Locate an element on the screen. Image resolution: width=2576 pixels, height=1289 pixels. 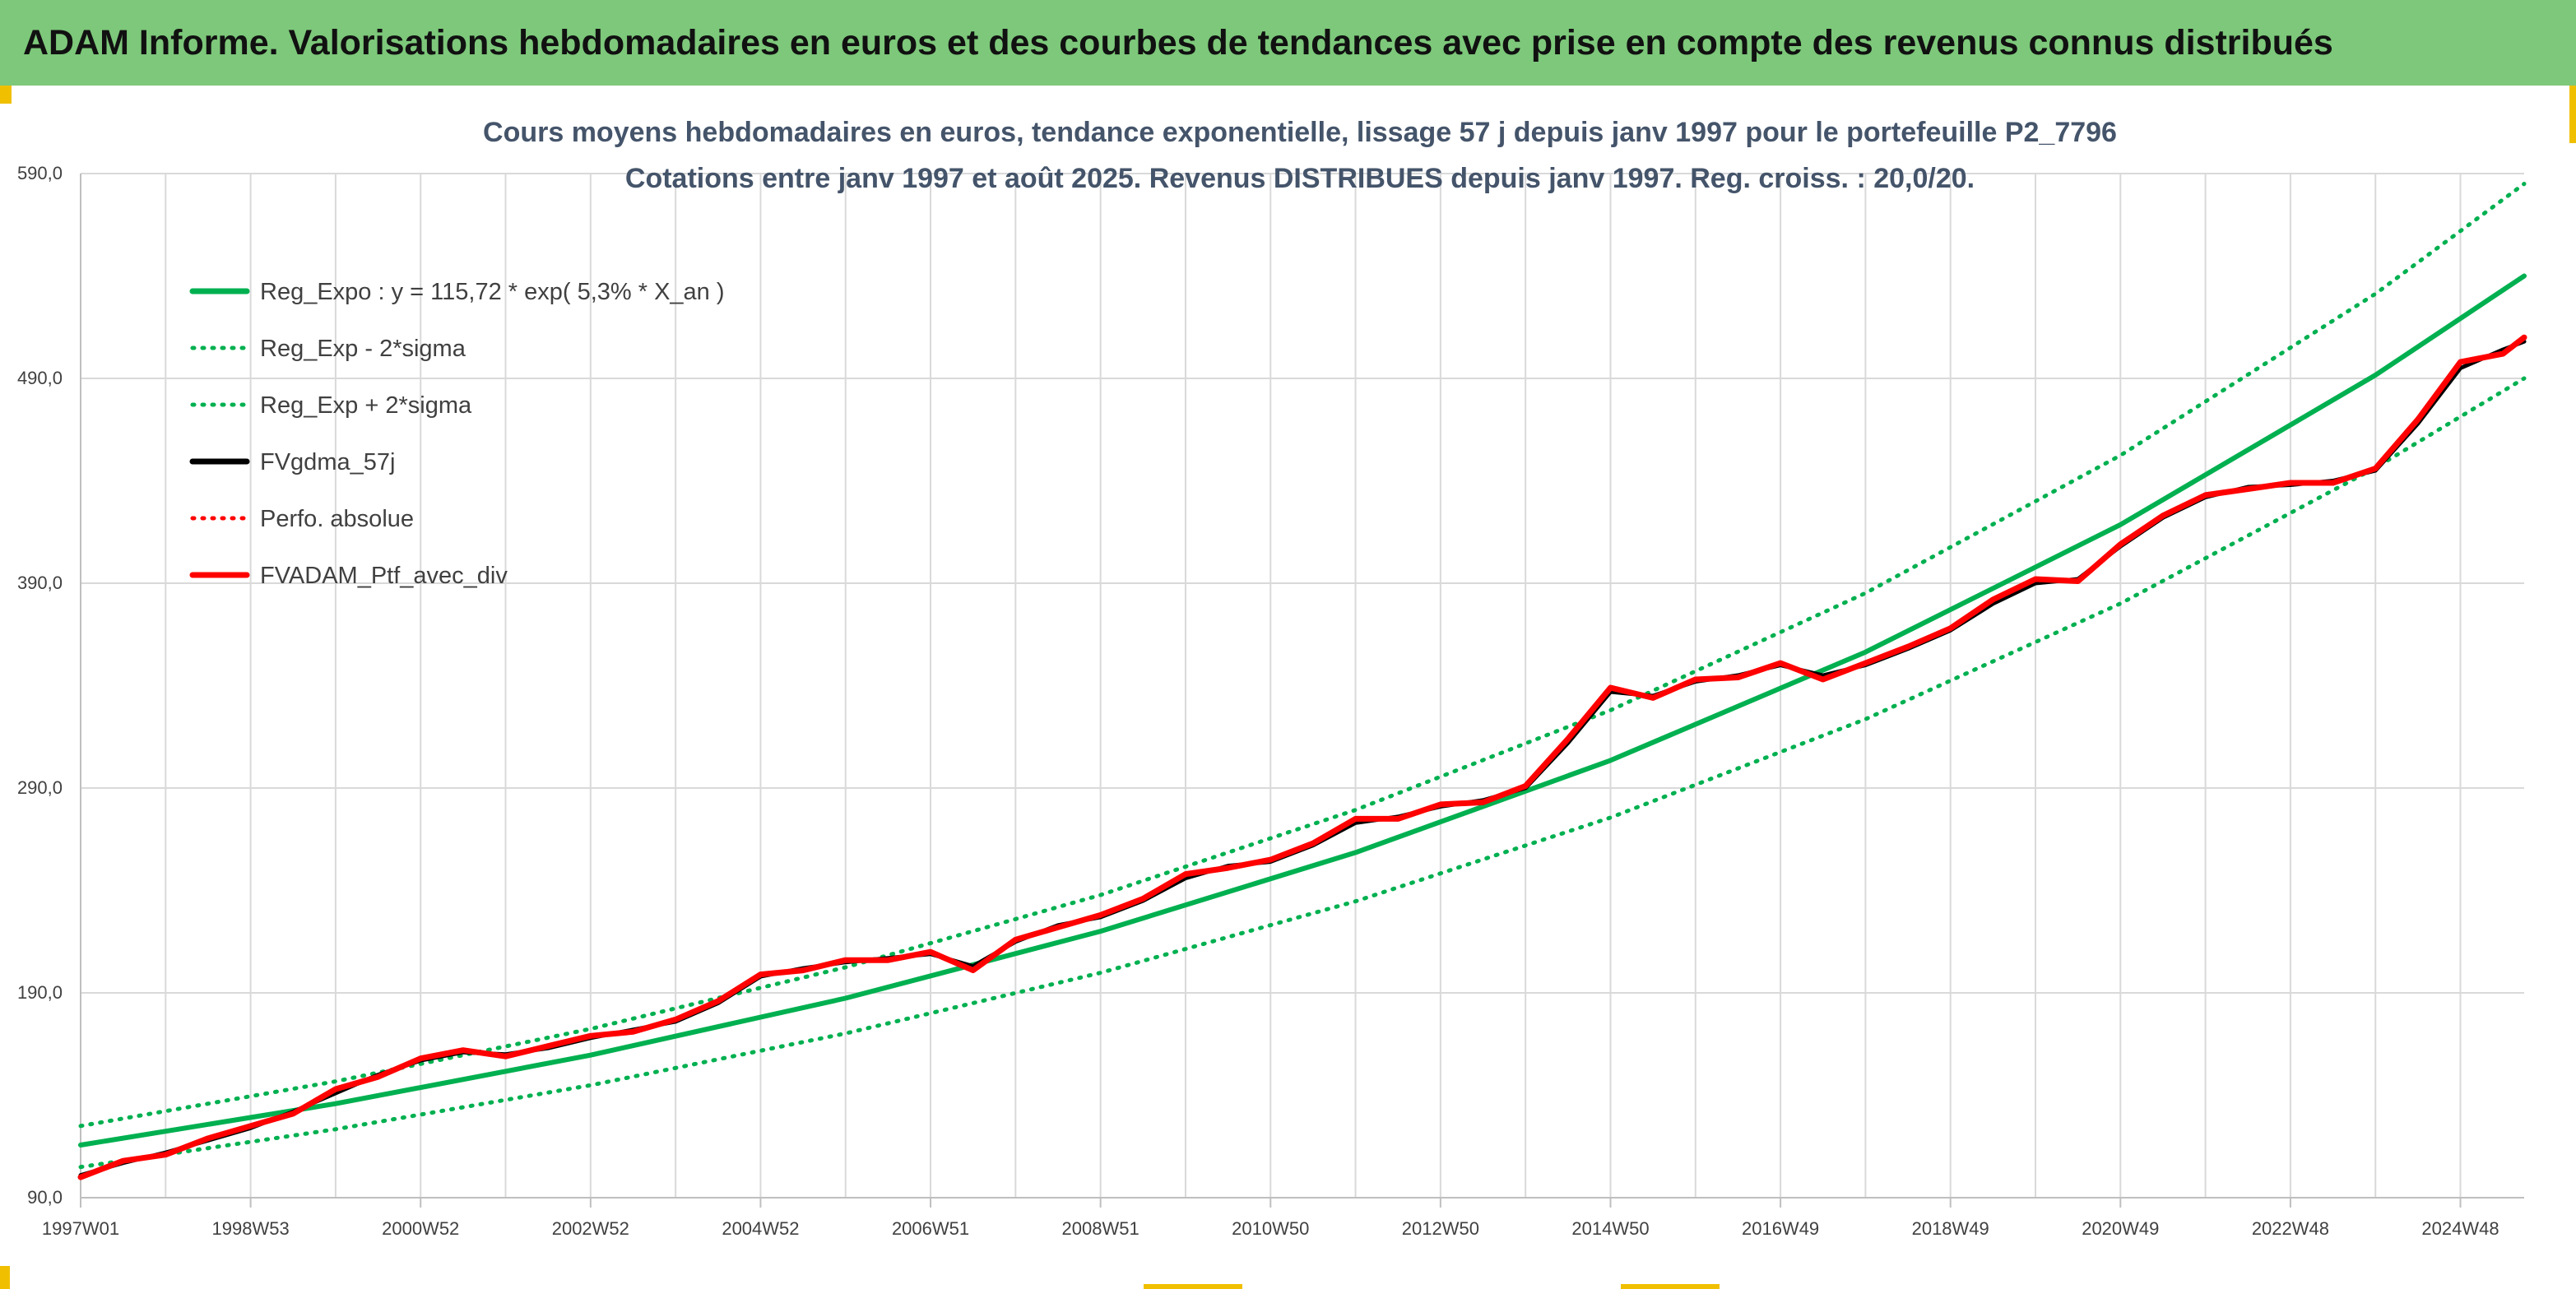
x-tick-label: 2020W49 is located at coordinates (2120, 1228).